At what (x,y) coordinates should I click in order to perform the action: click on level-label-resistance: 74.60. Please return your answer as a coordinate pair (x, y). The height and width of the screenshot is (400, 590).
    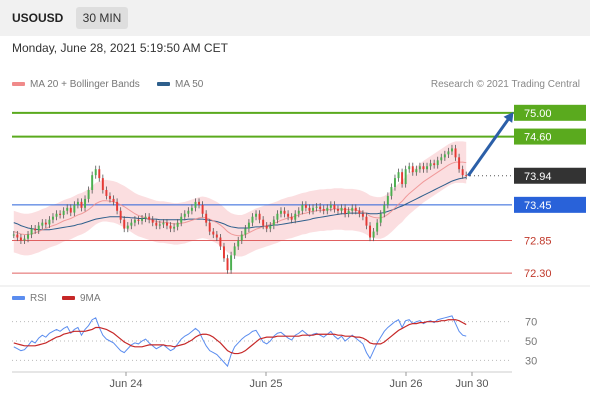
    Looking at the image, I should click on (538, 138).